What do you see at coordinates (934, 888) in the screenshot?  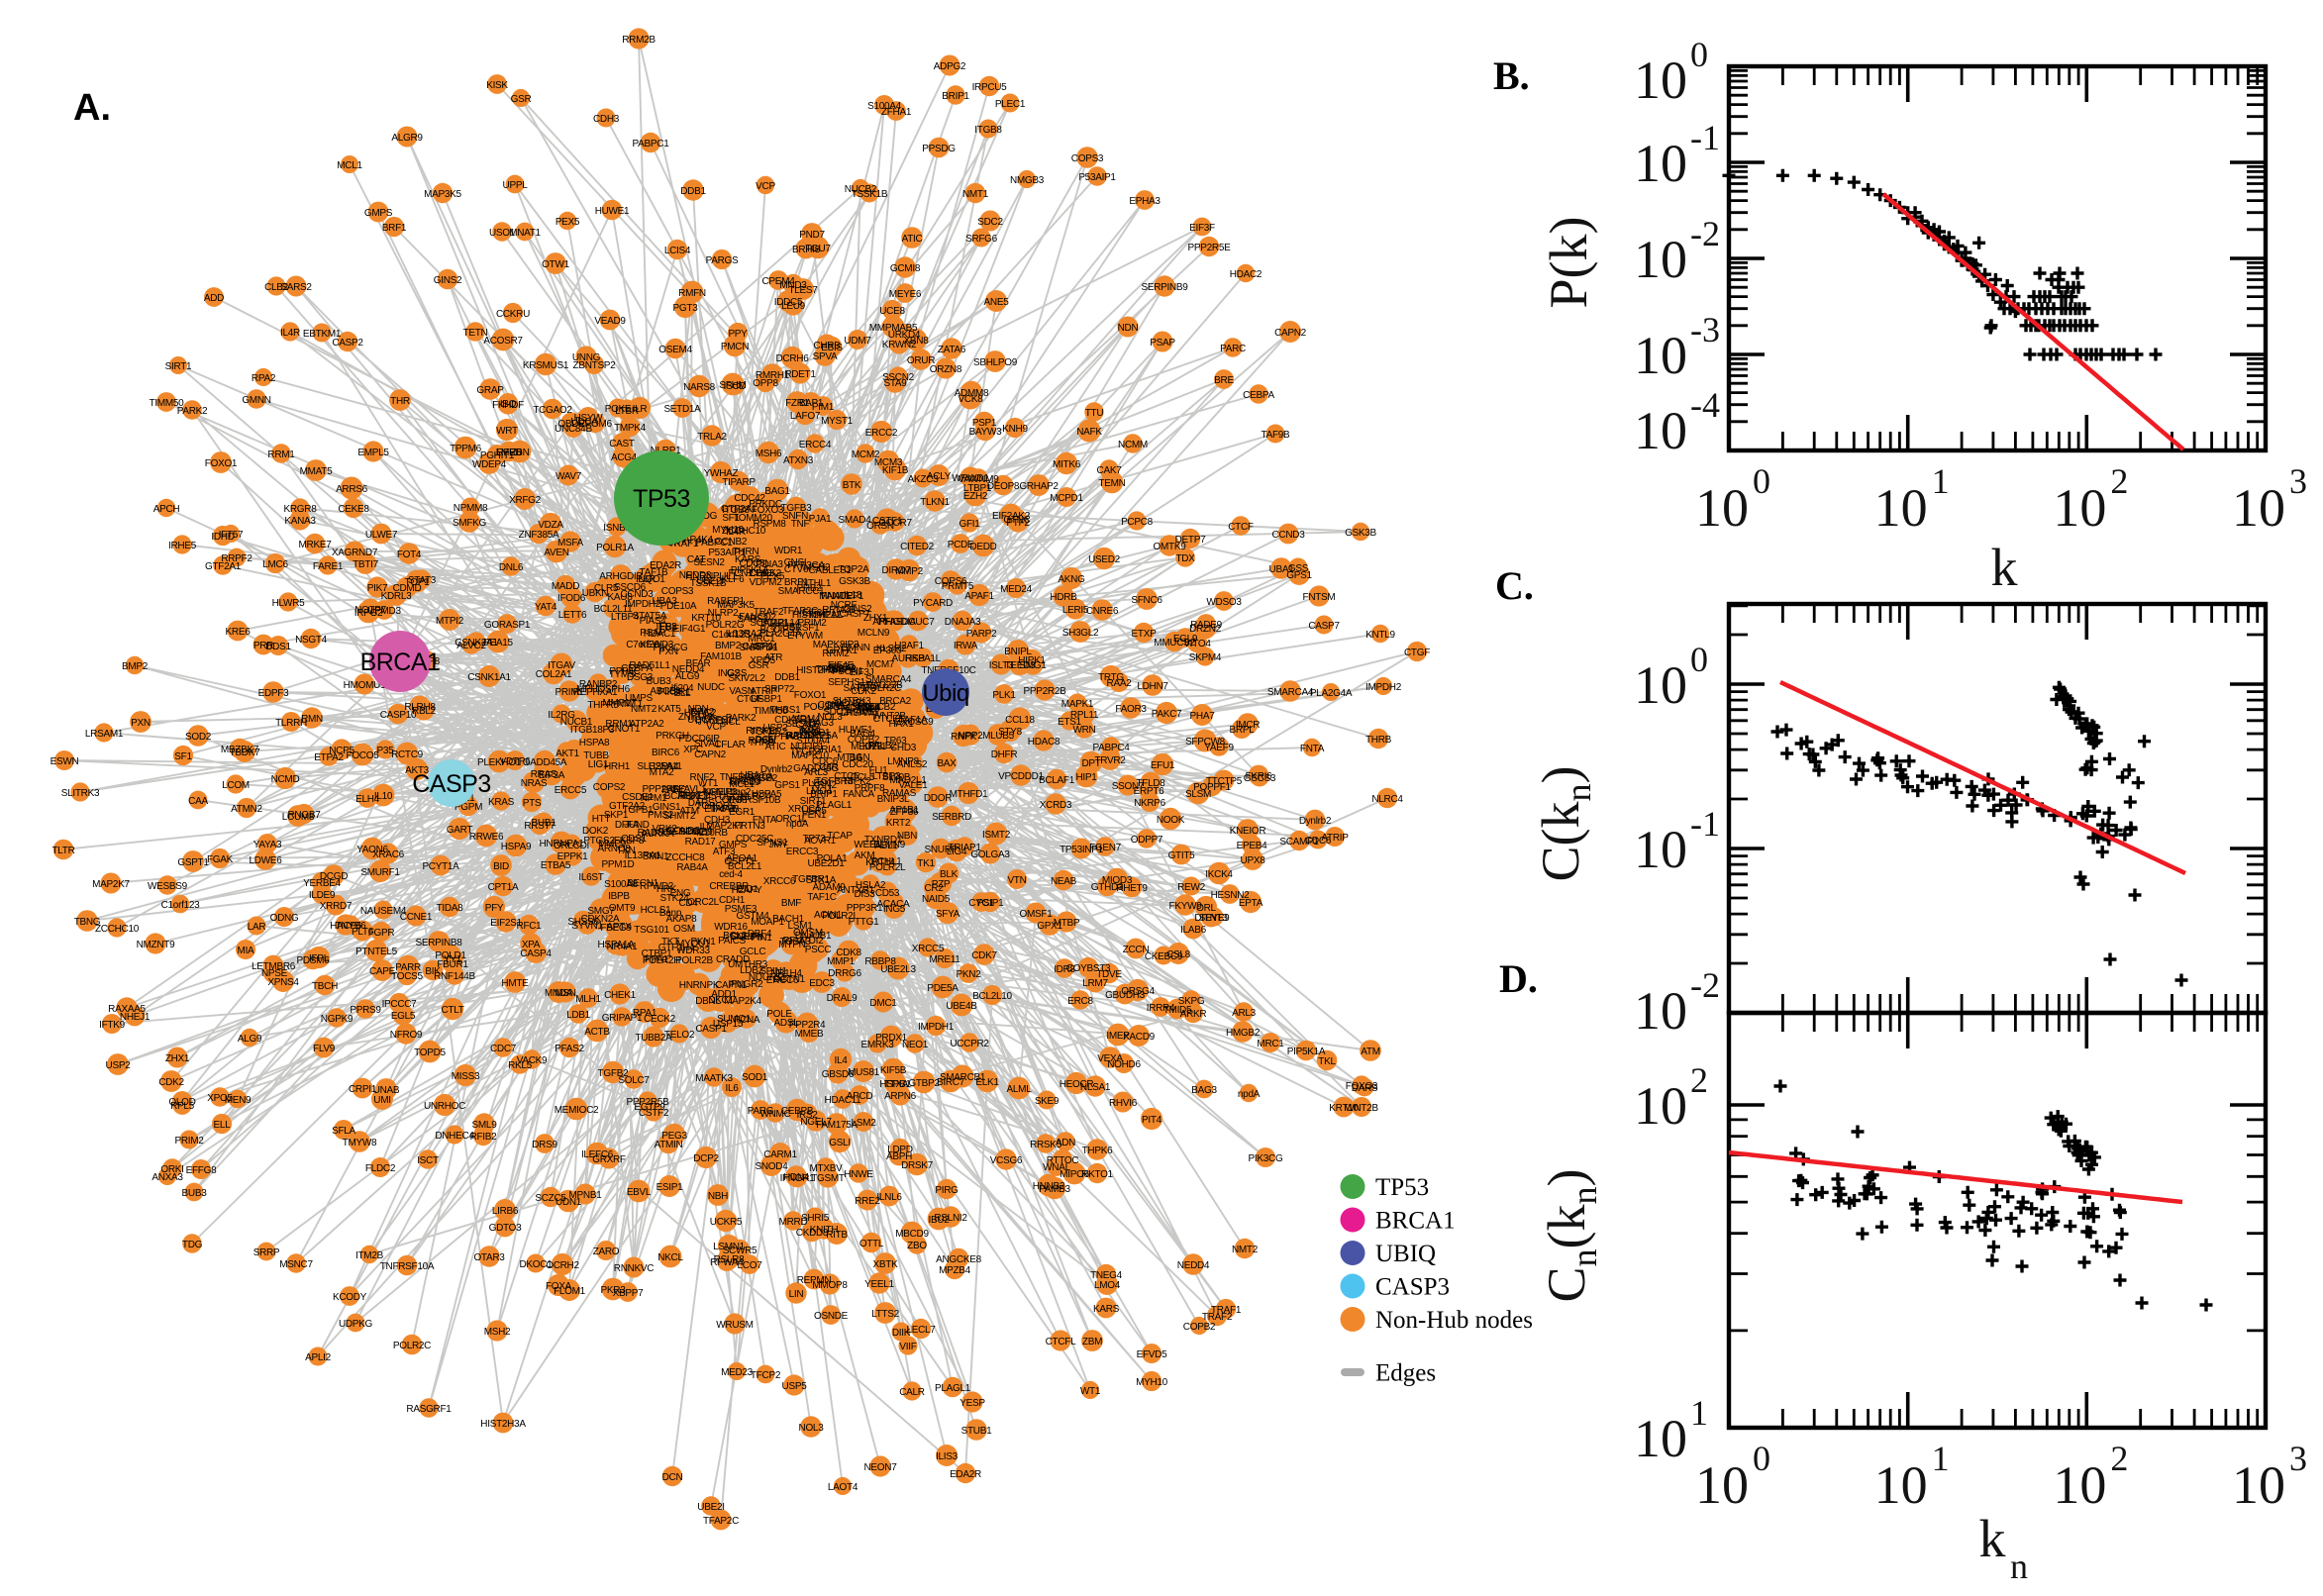 I see `svg-text: CR2` at bounding box center [934, 888].